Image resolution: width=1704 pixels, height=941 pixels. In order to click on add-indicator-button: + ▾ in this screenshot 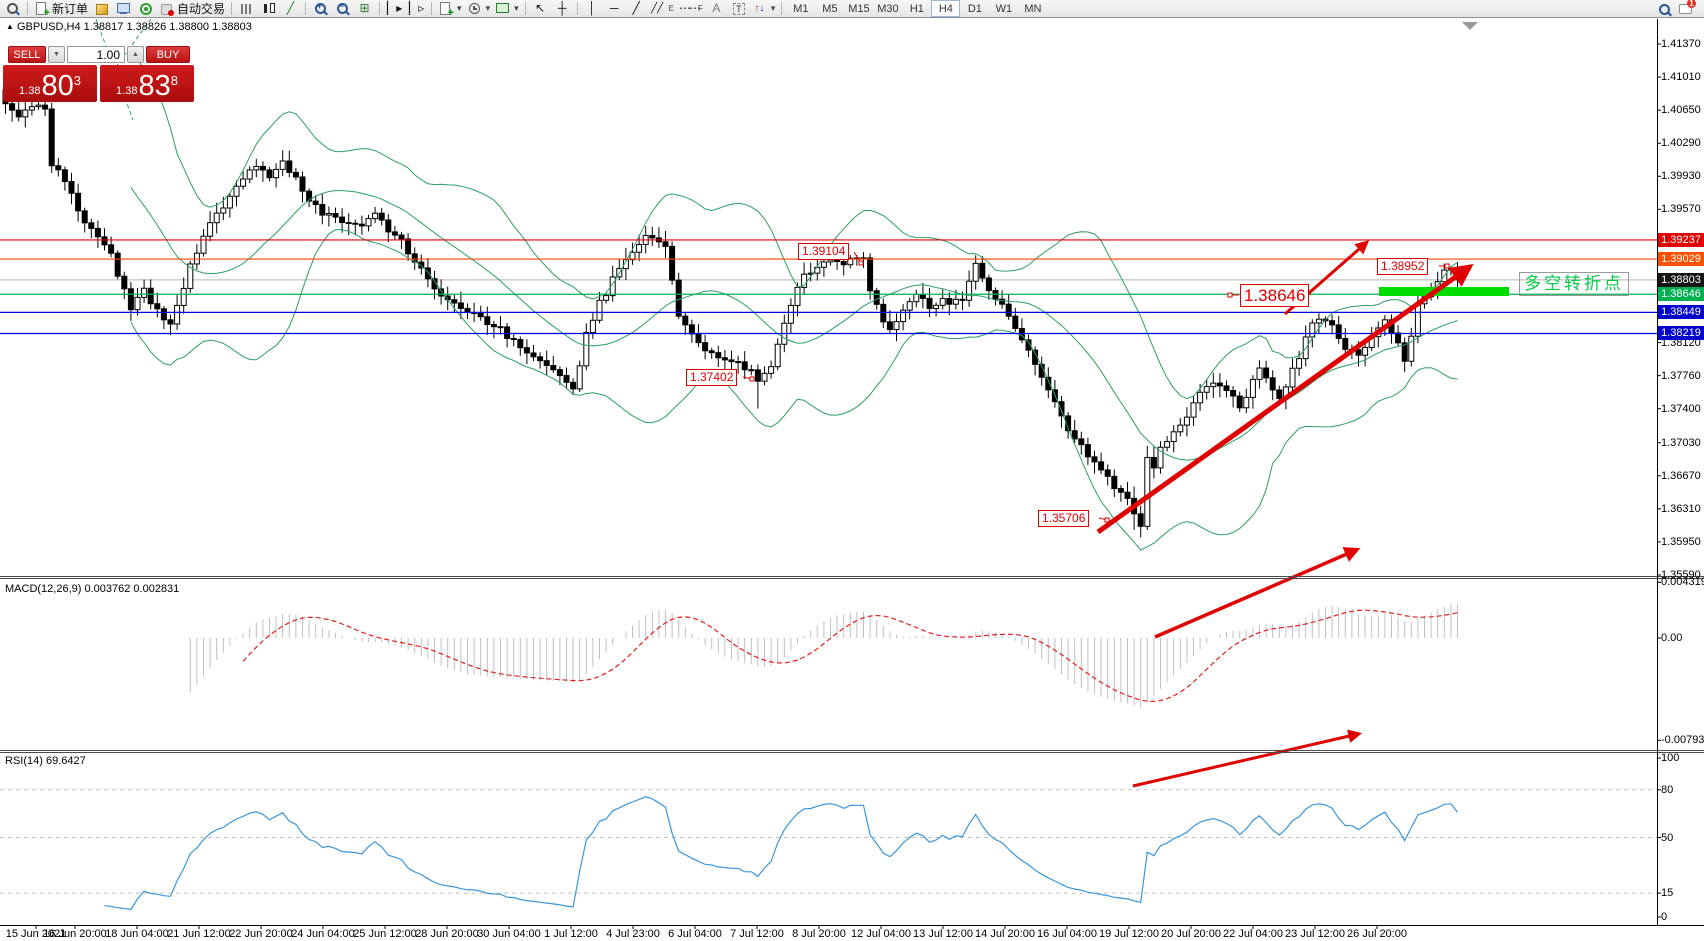, I will do `click(450, 10)`.